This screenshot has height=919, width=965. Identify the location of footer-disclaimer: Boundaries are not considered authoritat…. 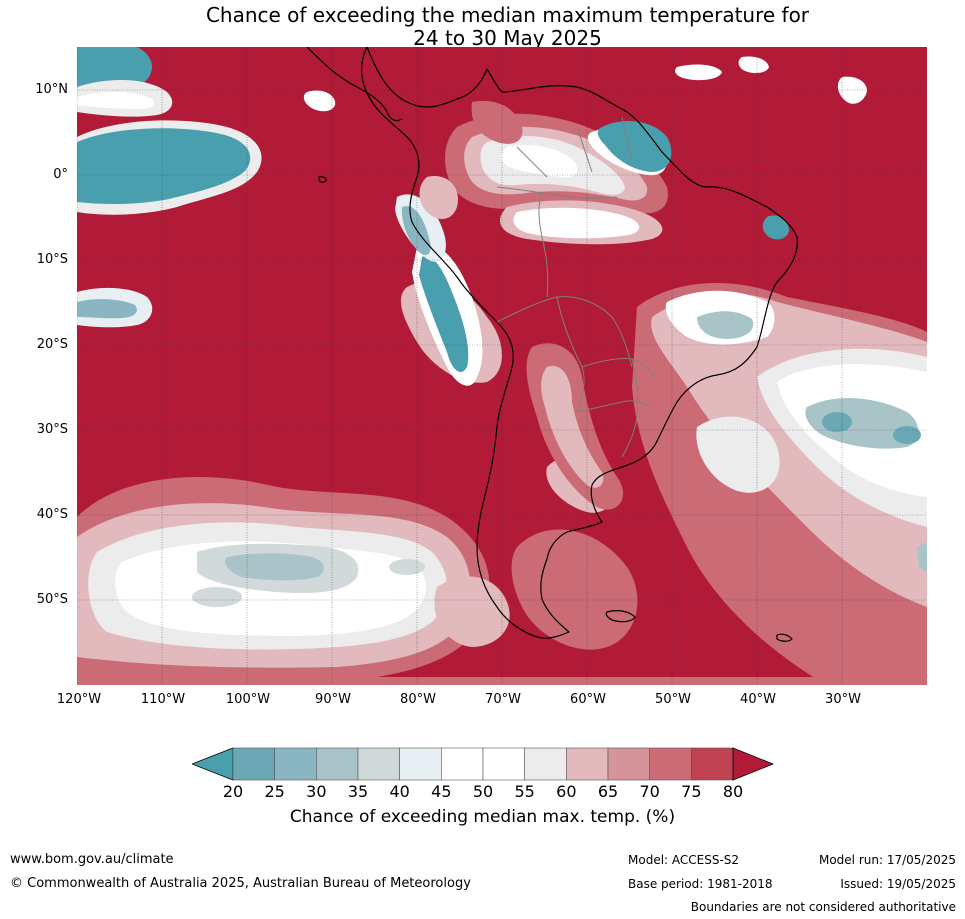
(823, 907).